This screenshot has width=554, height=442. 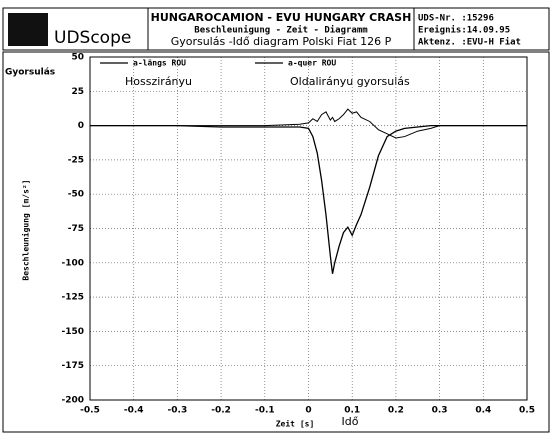 What do you see at coordinates (308, 411) in the screenshot?
I see `x-tick-label: 0` at bounding box center [308, 411].